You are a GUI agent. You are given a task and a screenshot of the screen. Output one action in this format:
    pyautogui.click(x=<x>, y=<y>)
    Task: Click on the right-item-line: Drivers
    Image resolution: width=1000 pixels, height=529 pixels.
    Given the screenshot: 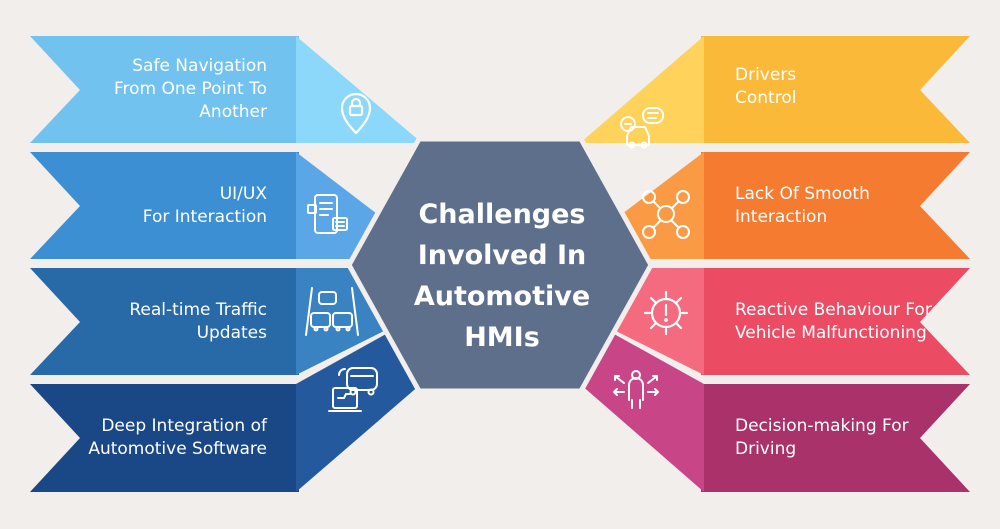 What is the action you would take?
    pyautogui.click(x=766, y=75)
    